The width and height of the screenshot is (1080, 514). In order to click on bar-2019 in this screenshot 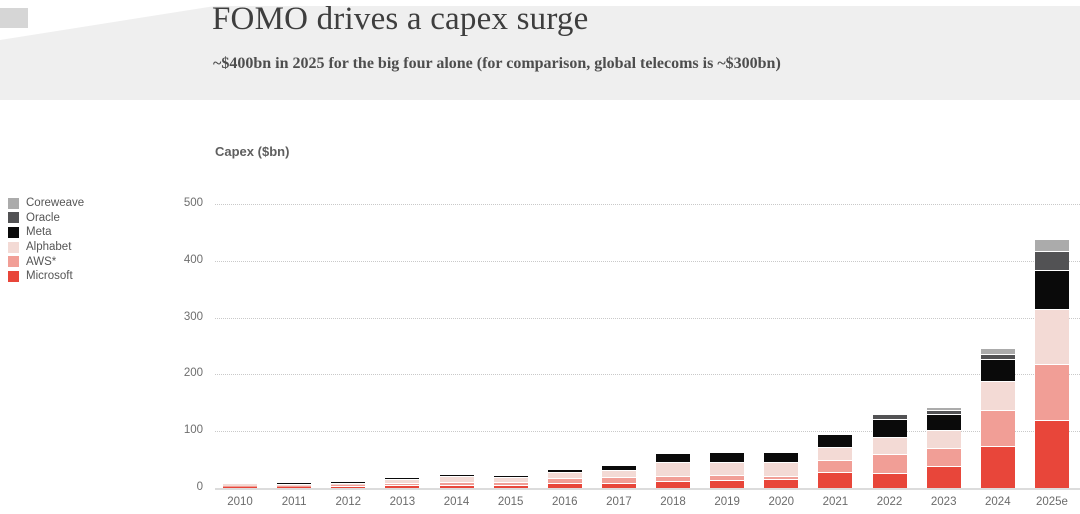, I will do `click(727, 470)`.